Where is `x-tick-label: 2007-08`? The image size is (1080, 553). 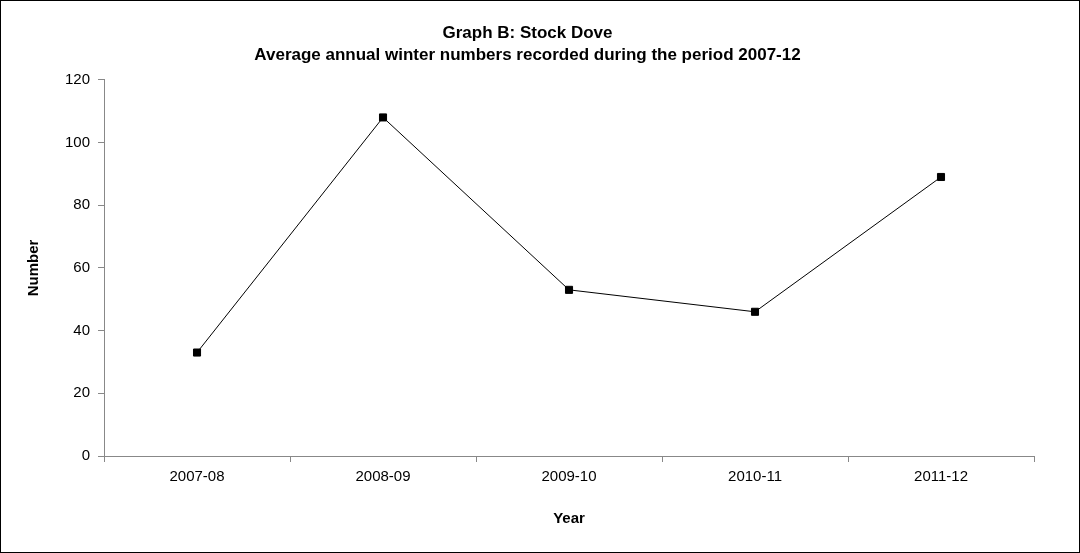 x-tick-label: 2007-08 is located at coordinates (197, 476).